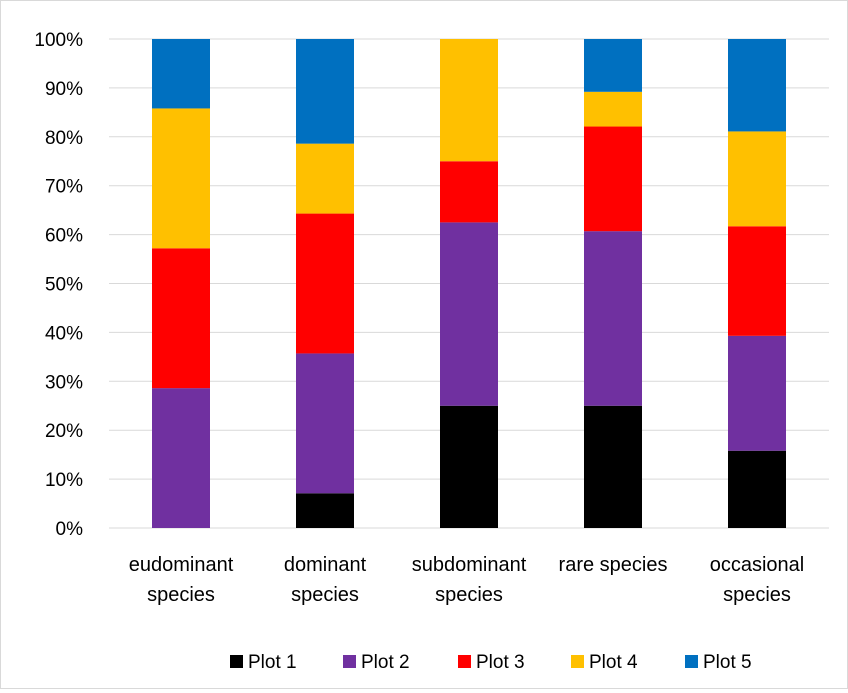 This screenshot has width=848, height=693. What do you see at coordinates (64, 382) in the screenshot?
I see `y-tick-label: 30%` at bounding box center [64, 382].